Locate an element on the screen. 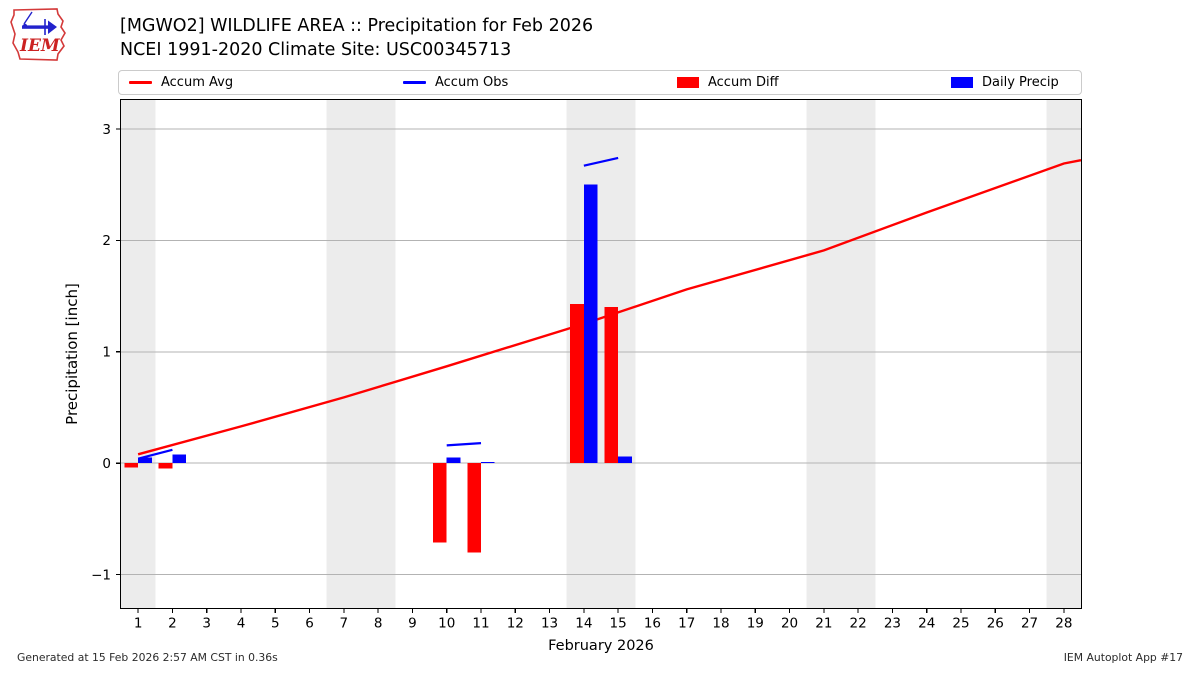  iem-logo: IEM is located at coordinates (38, 34).